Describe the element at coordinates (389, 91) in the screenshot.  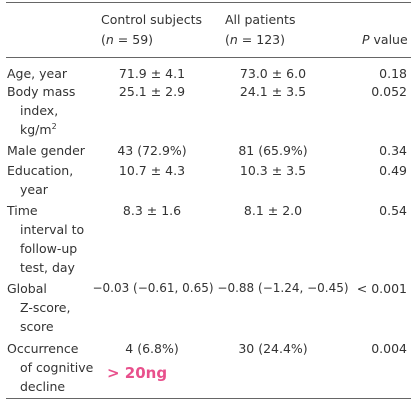
I see `cell-bmi-p: 0.052` at that location.